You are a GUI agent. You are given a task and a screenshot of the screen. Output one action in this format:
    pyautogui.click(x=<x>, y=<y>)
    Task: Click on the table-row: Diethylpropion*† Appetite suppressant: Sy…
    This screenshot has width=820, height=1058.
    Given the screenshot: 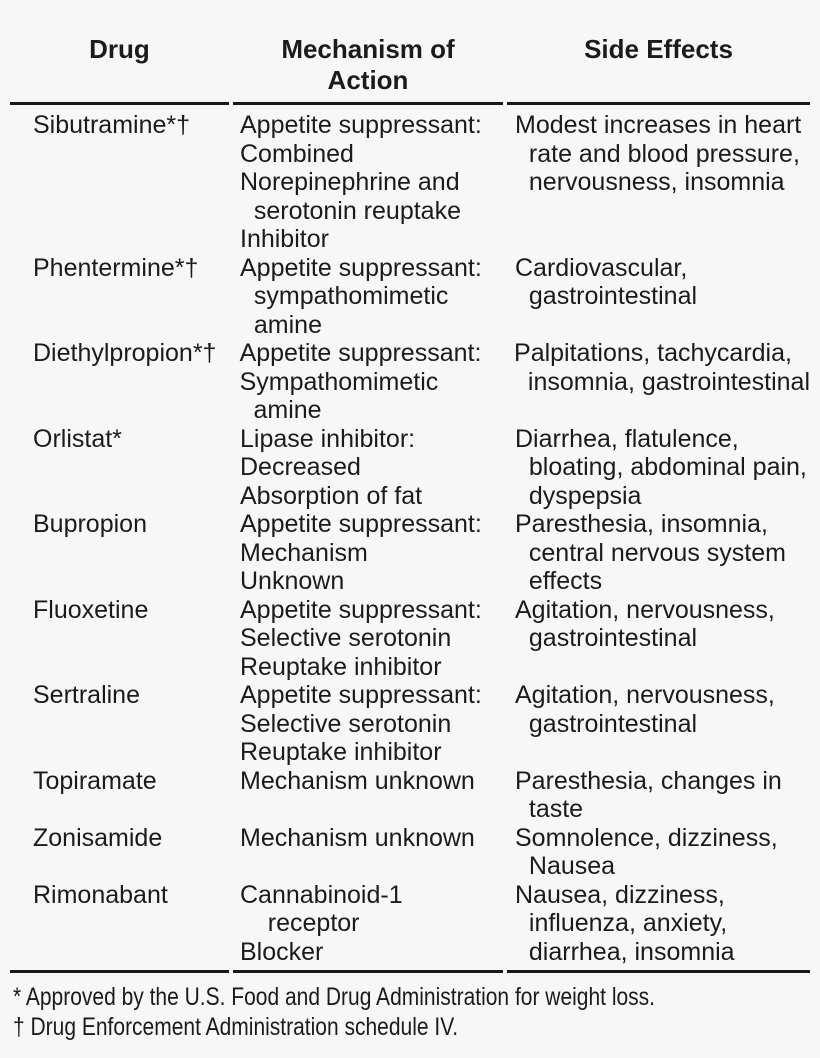 What is the action you would take?
    pyautogui.click(x=410, y=382)
    